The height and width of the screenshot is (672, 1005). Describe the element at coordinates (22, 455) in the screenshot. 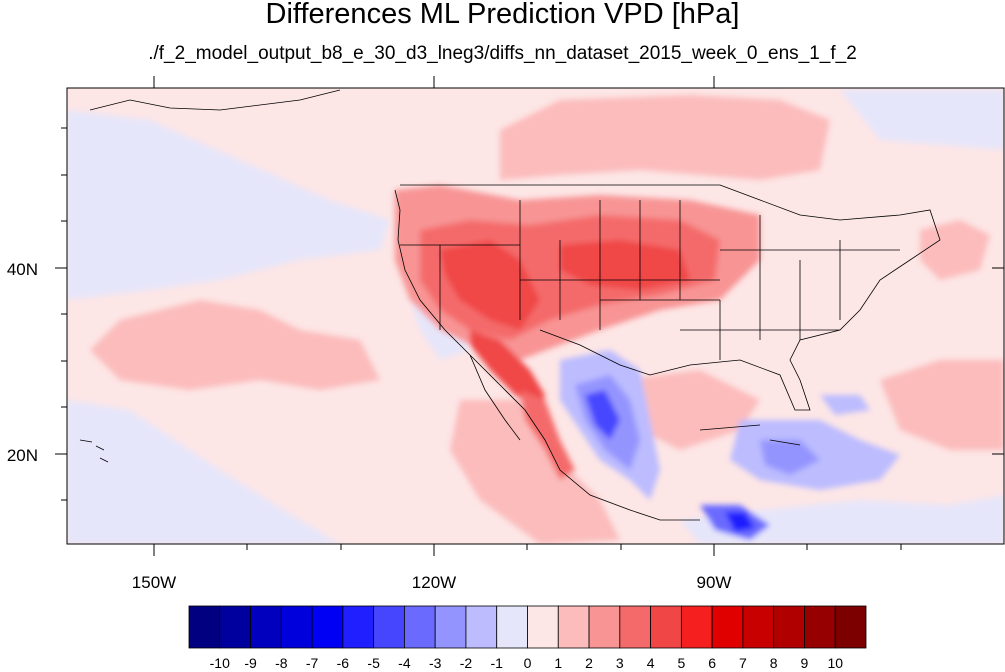

I see `lat-label-20n: 20N` at that location.